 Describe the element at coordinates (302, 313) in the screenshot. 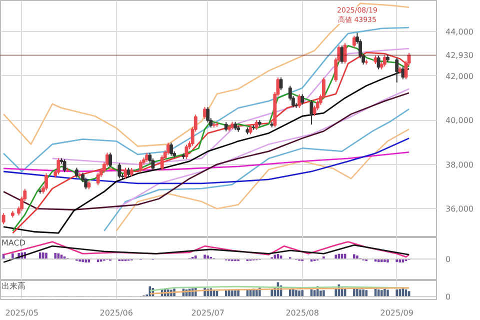

I see `x-tick-label: 2025/08` at that location.